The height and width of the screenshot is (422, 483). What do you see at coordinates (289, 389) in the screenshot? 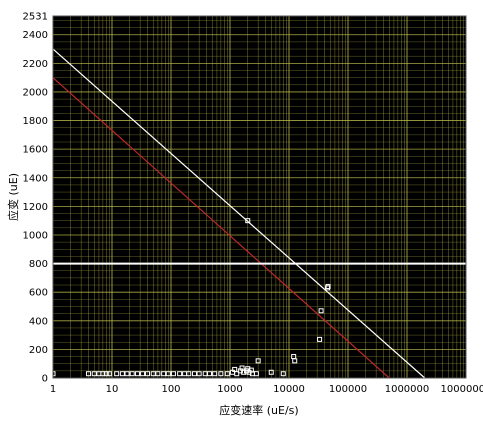
I see `x-tick-label: 10000` at bounding box center [289, 389].